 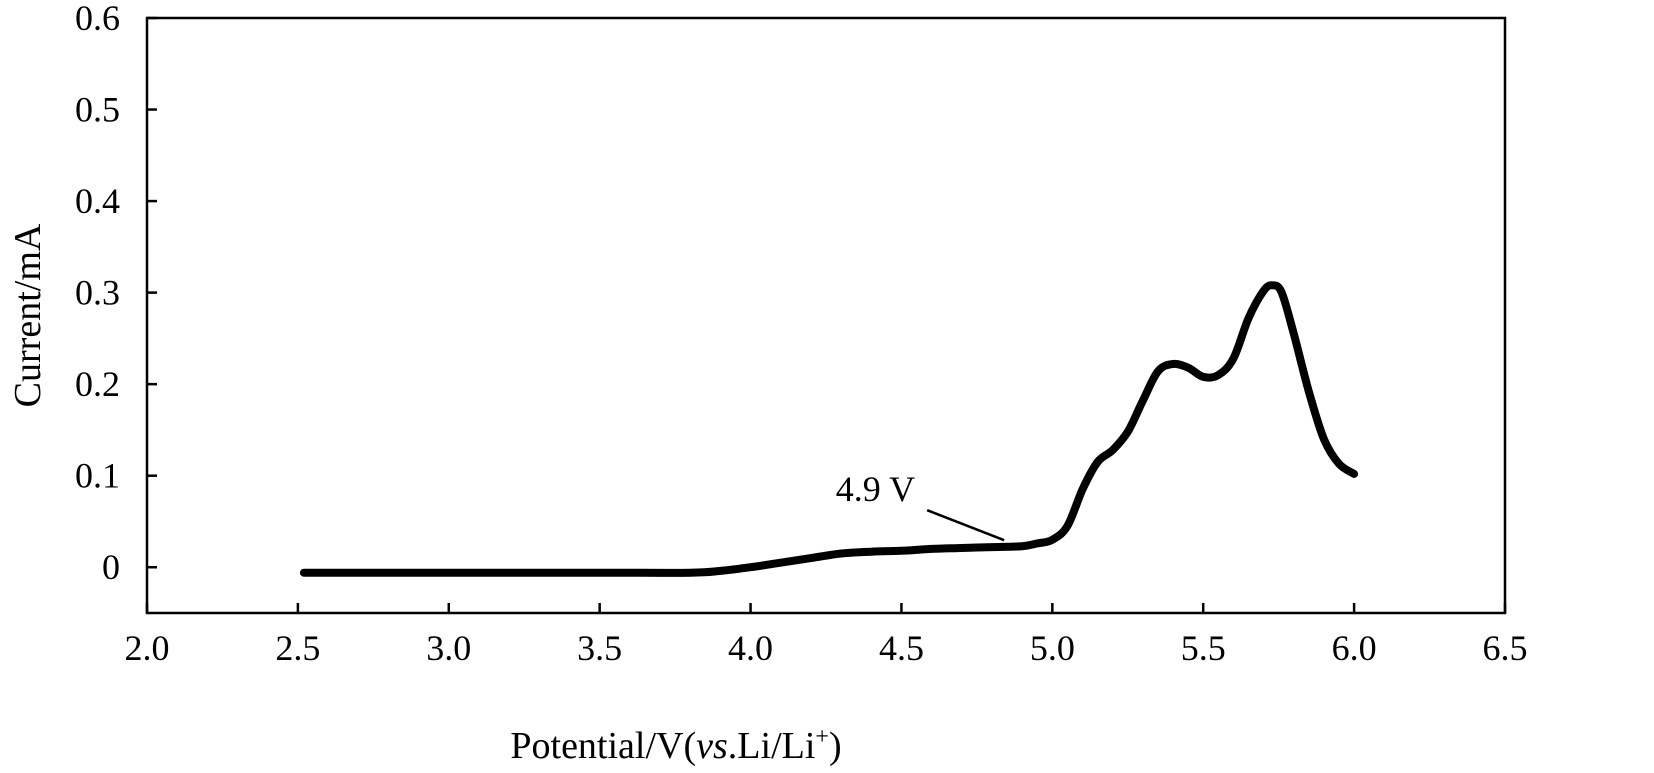 What do you see at coordinates (1505, 648) in the screenshot?
I see `x-tick-label: 6.5` at bounding box center [1505, 648].